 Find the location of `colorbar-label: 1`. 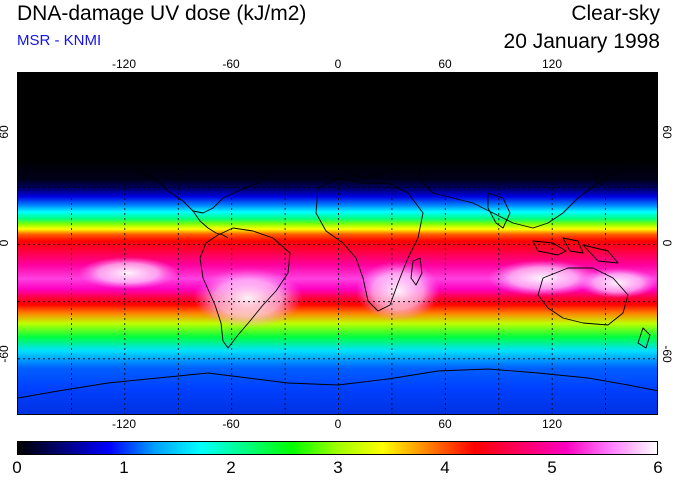

colorbar-label: 1 is located at coordinates (124, 467).